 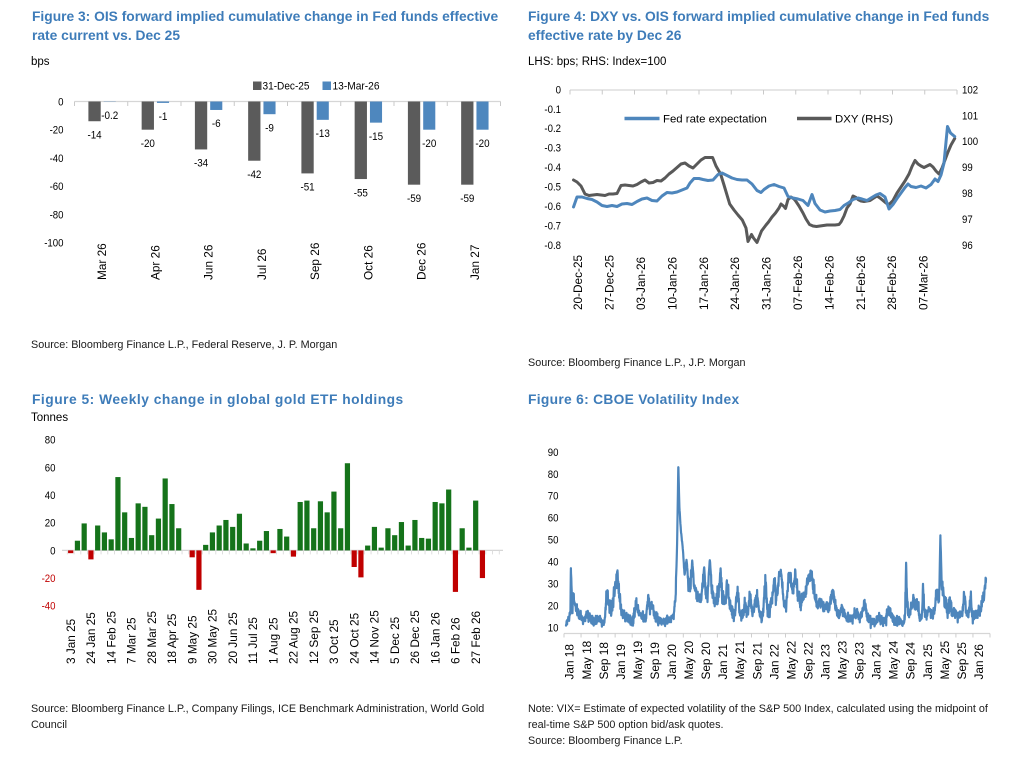 I want to click on svg-text: 96, so click(x=967, y=246).